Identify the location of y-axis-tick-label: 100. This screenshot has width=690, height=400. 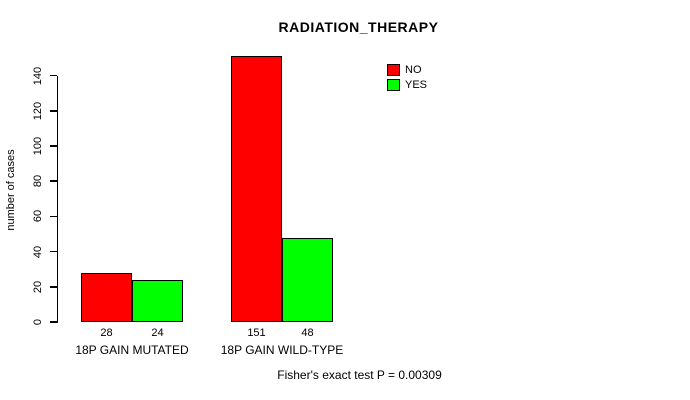
(38, 146).